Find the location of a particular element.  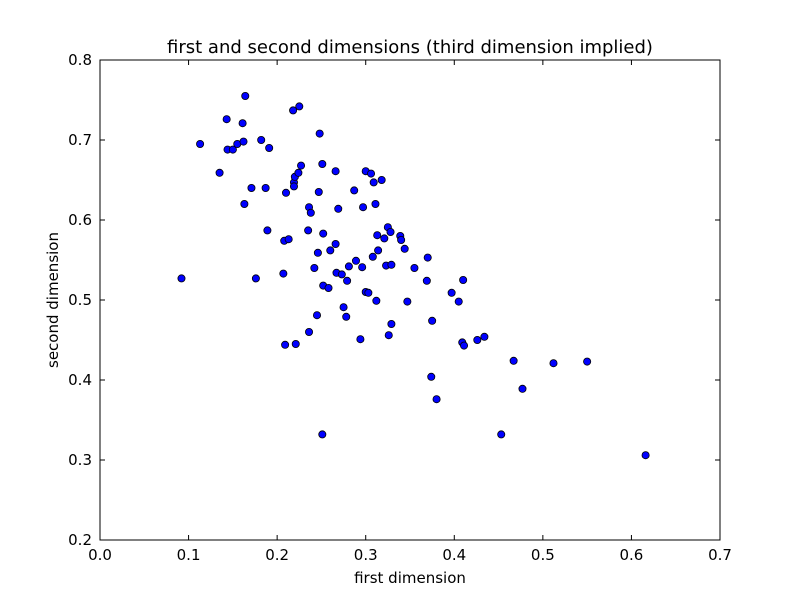

x-tick-label: 0.4 is located at coordinates (454, 555).